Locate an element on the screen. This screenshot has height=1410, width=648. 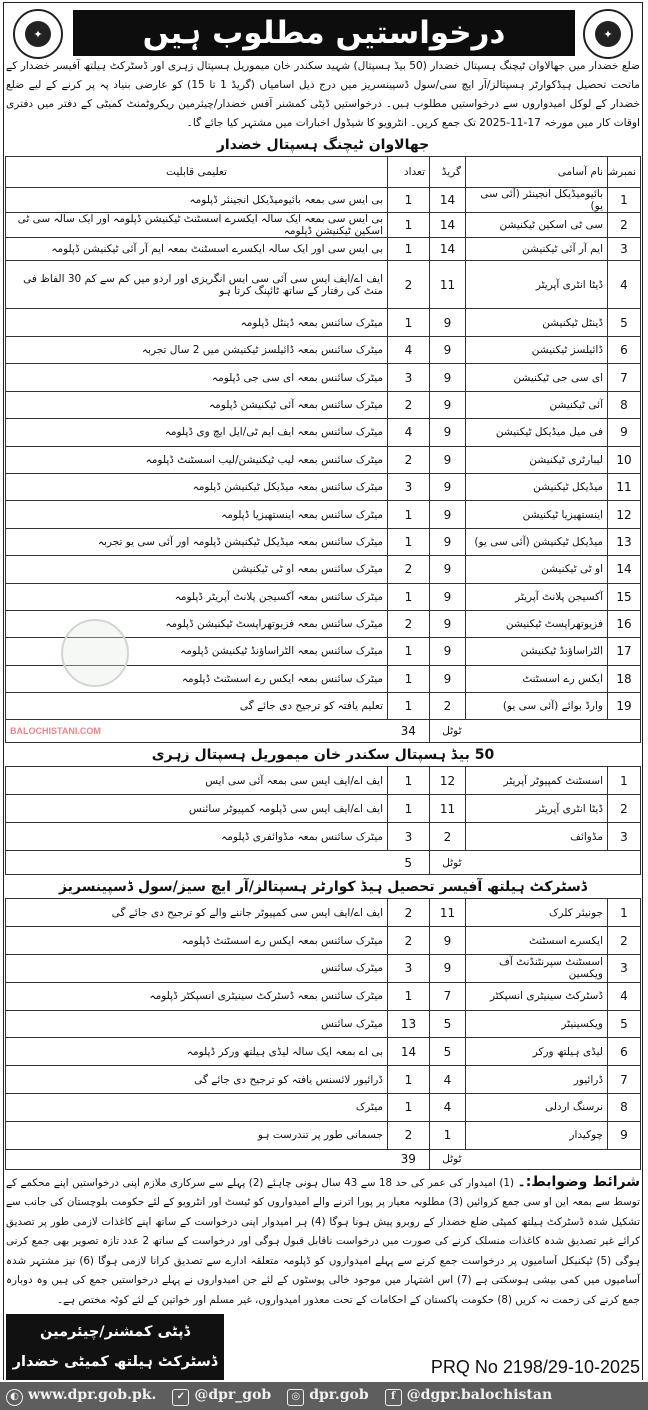
post-name-cell: اسسٹنٹ کمپیوٹر آپریٹر is located at coordinates (536, 781).